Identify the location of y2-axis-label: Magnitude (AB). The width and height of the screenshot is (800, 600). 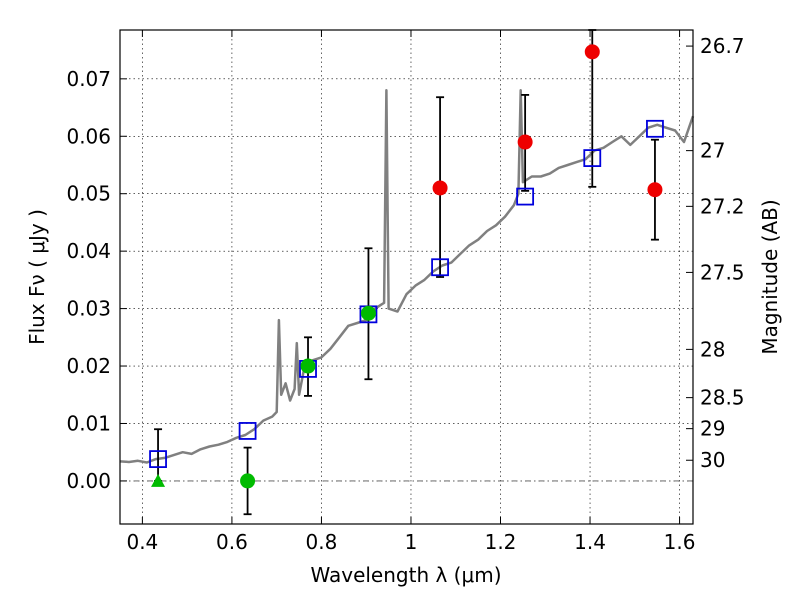
(770, 276).